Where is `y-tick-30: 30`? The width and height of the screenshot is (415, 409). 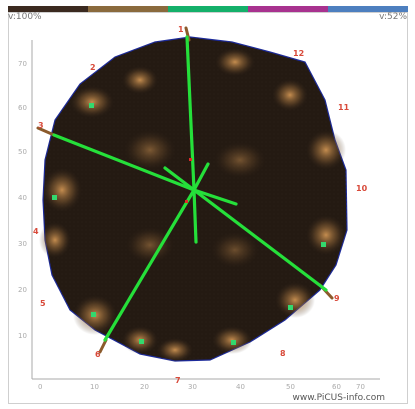 y-tick-30: 30 is located at coordinates (22, 244).